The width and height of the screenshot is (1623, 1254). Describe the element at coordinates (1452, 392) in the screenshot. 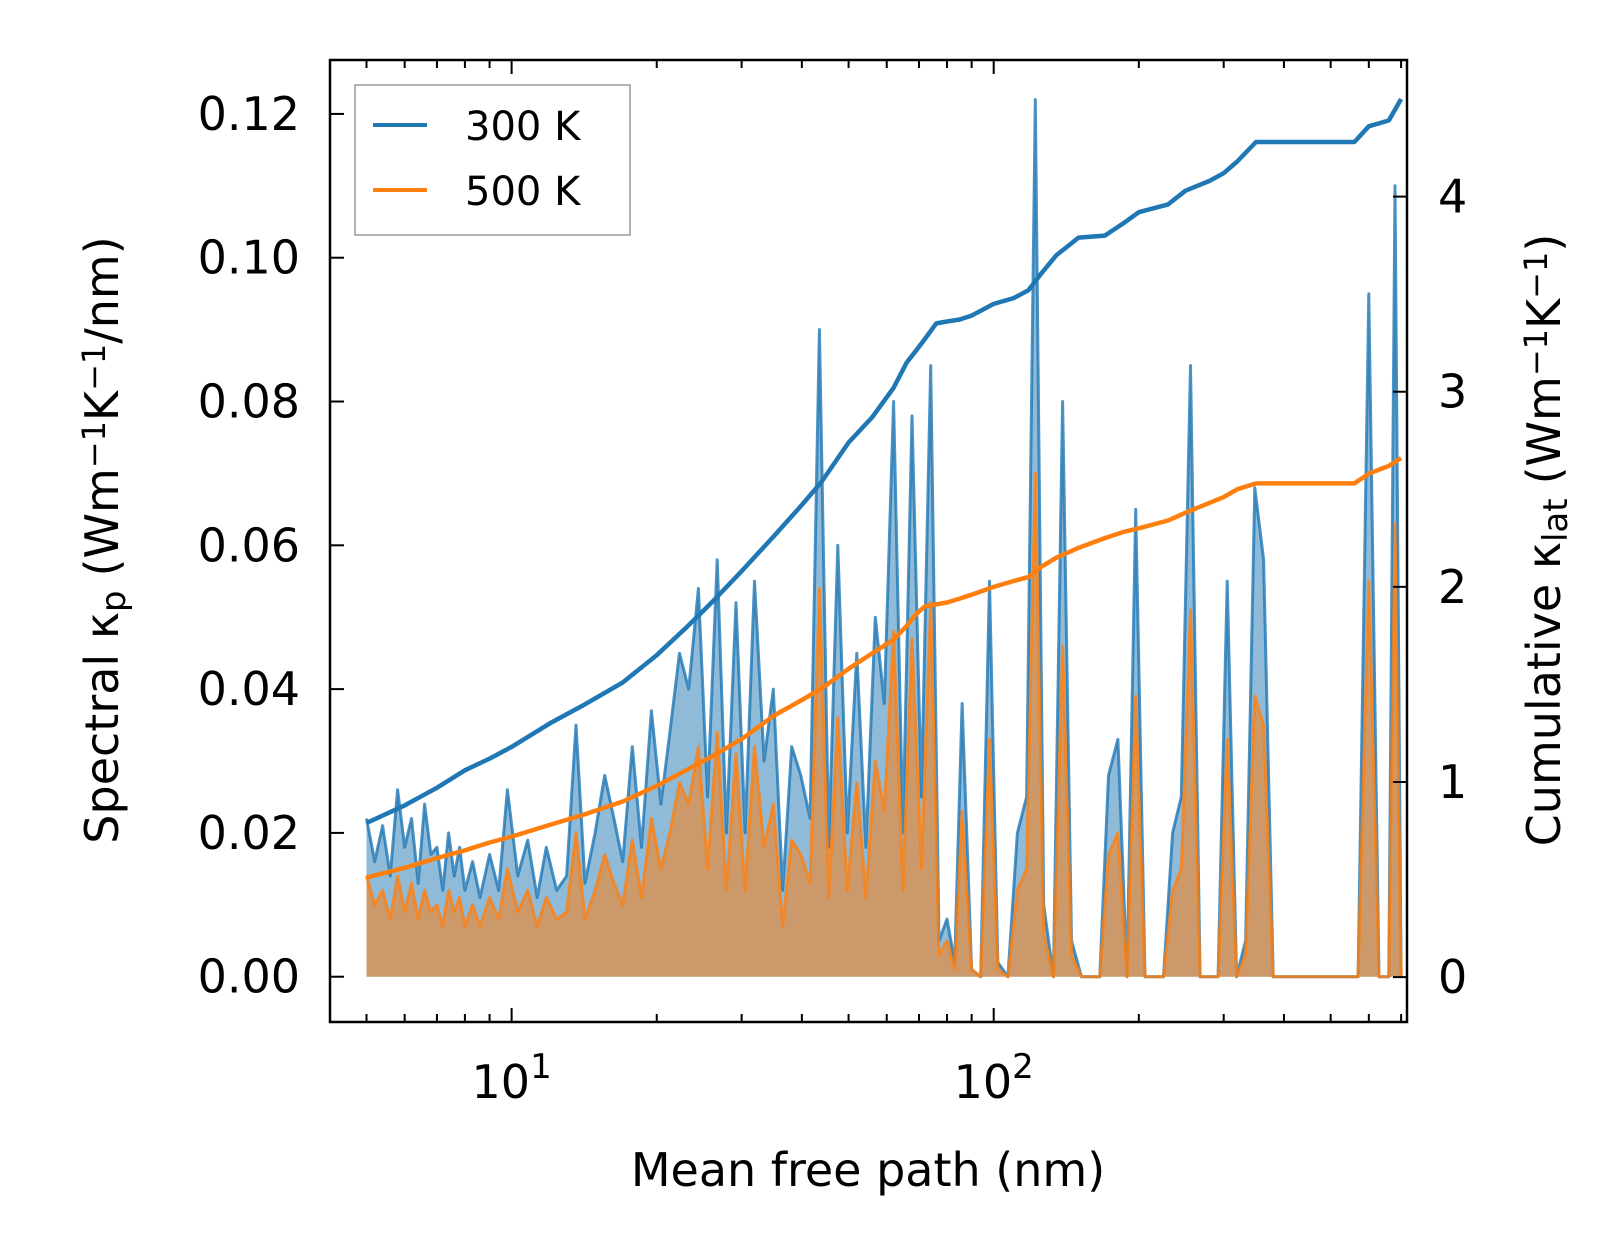

I see `y-right-tick-label: 3` at that location.